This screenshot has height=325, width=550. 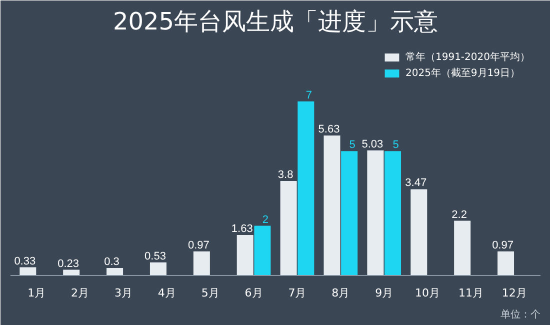 I want to click on x-tick-label: 1月, so click(x=37, y=293).